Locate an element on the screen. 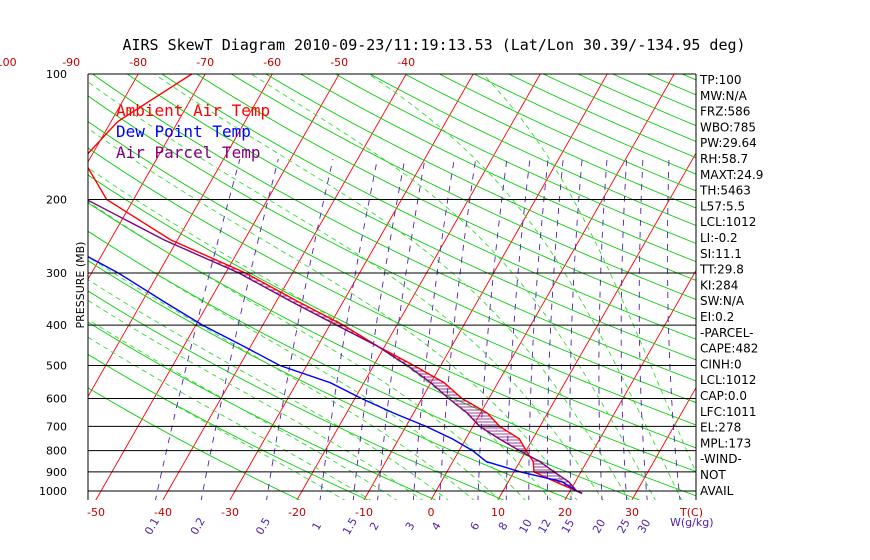 This screenshot has width=870, height=560. moist-adiabat-line is located at coordinates (256, 399).